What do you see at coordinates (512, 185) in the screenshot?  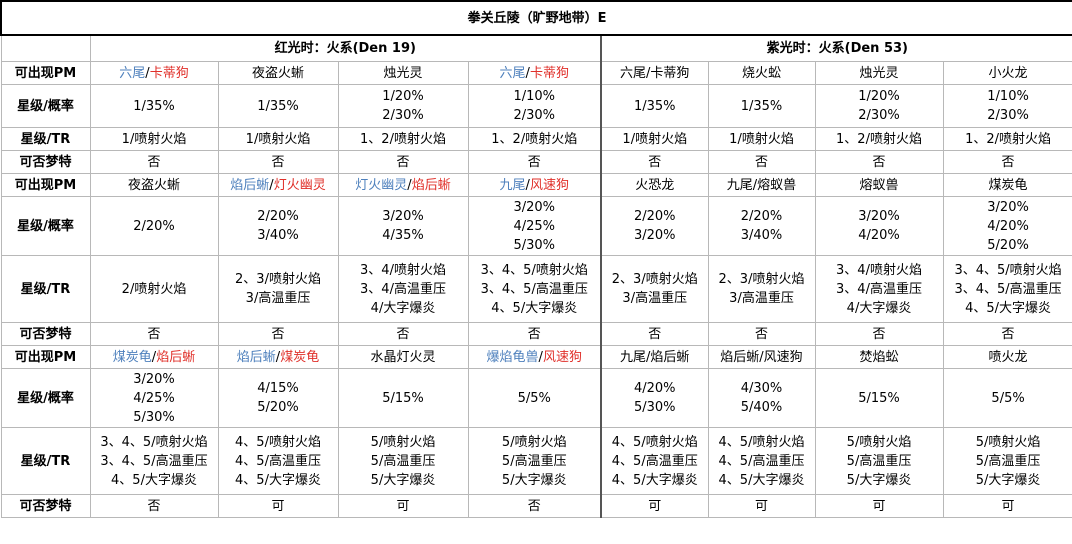 I see `pokemon-name: 九尾` at bounding box center [512, 185].